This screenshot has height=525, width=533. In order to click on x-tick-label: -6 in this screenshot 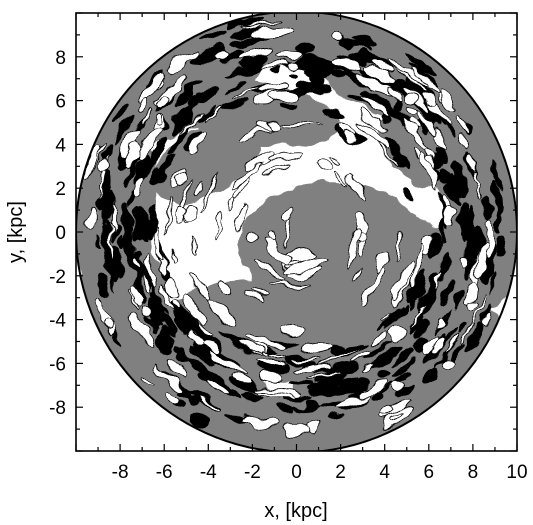, I will do `click(164, 472)`.